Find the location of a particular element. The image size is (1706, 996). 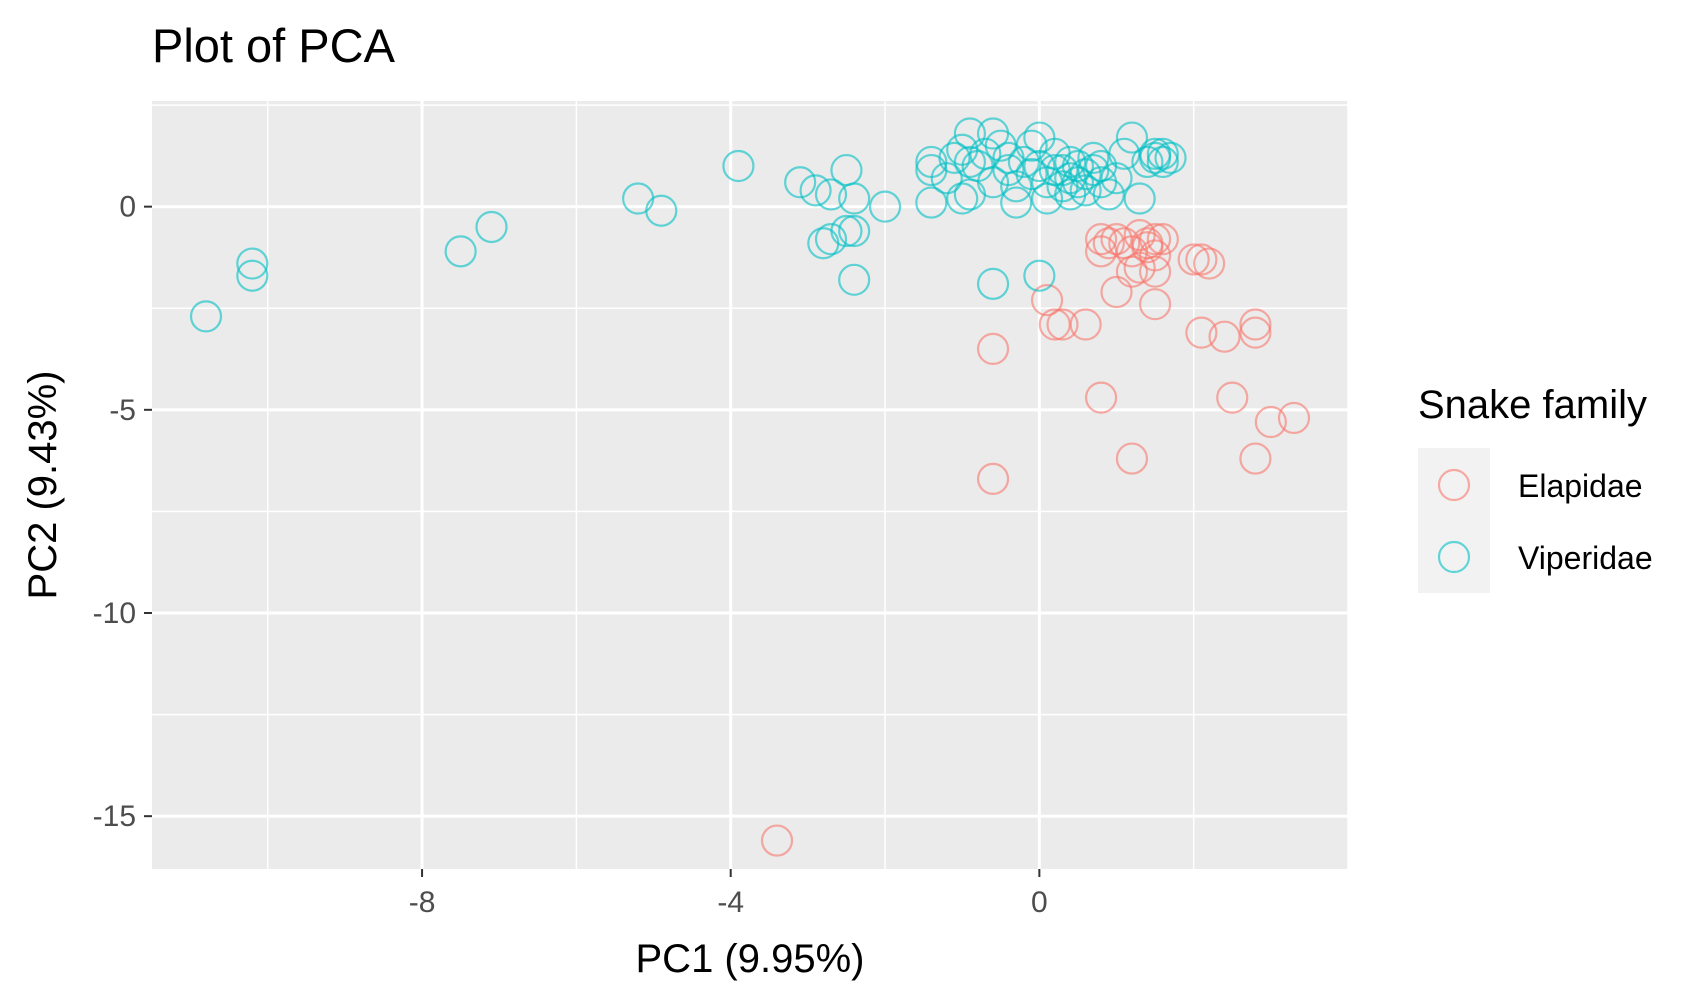

x-tick-label: 0 is located at coordinates (1039, 902).